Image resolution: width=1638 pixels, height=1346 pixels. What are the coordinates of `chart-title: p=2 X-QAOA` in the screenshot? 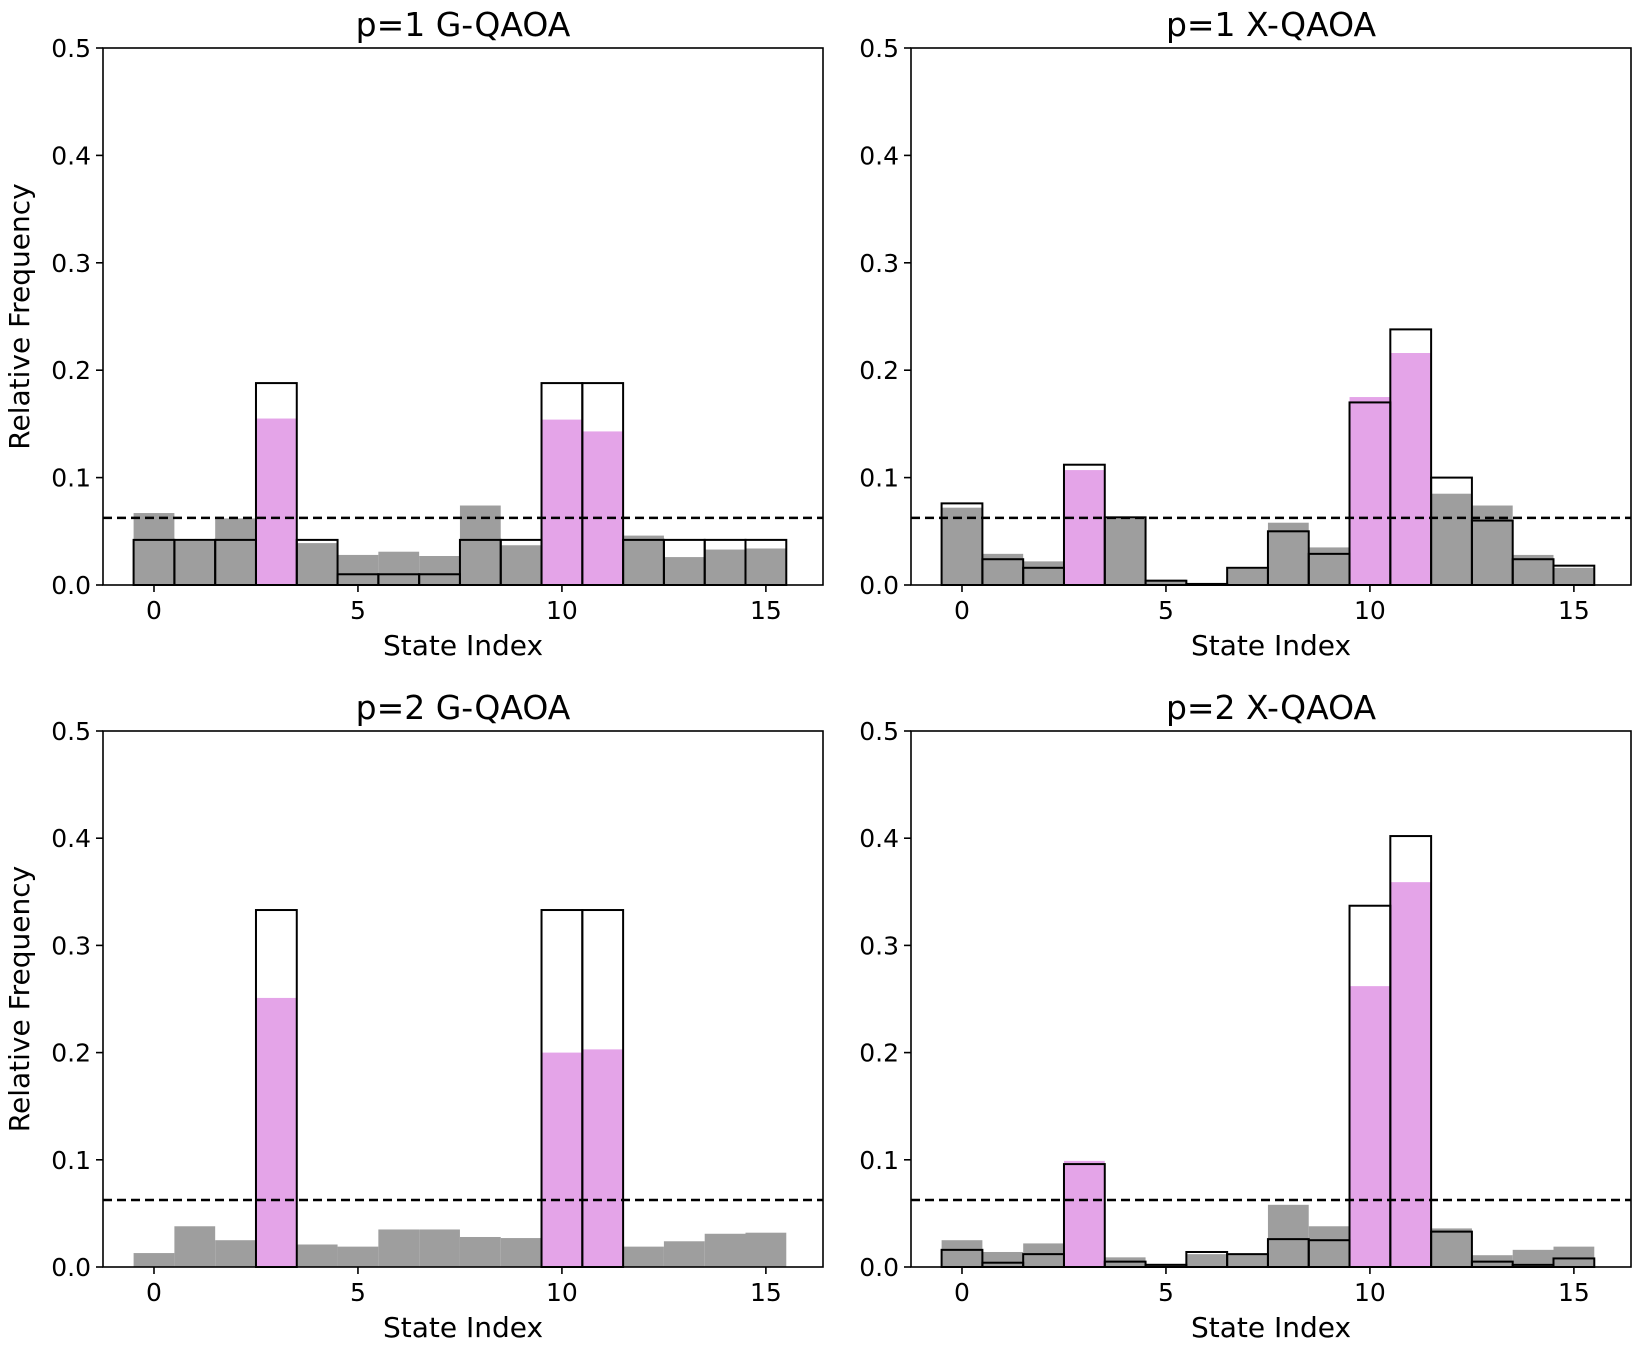 It's located at (1271, 707).